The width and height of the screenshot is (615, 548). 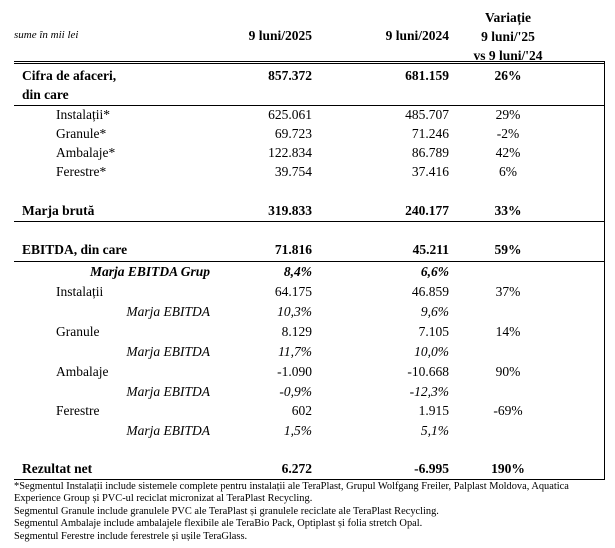 What do you see at coordinates (430, 291) in the screenshot?
I see `value-2024: 46.859` at bounding box center [430, 291].